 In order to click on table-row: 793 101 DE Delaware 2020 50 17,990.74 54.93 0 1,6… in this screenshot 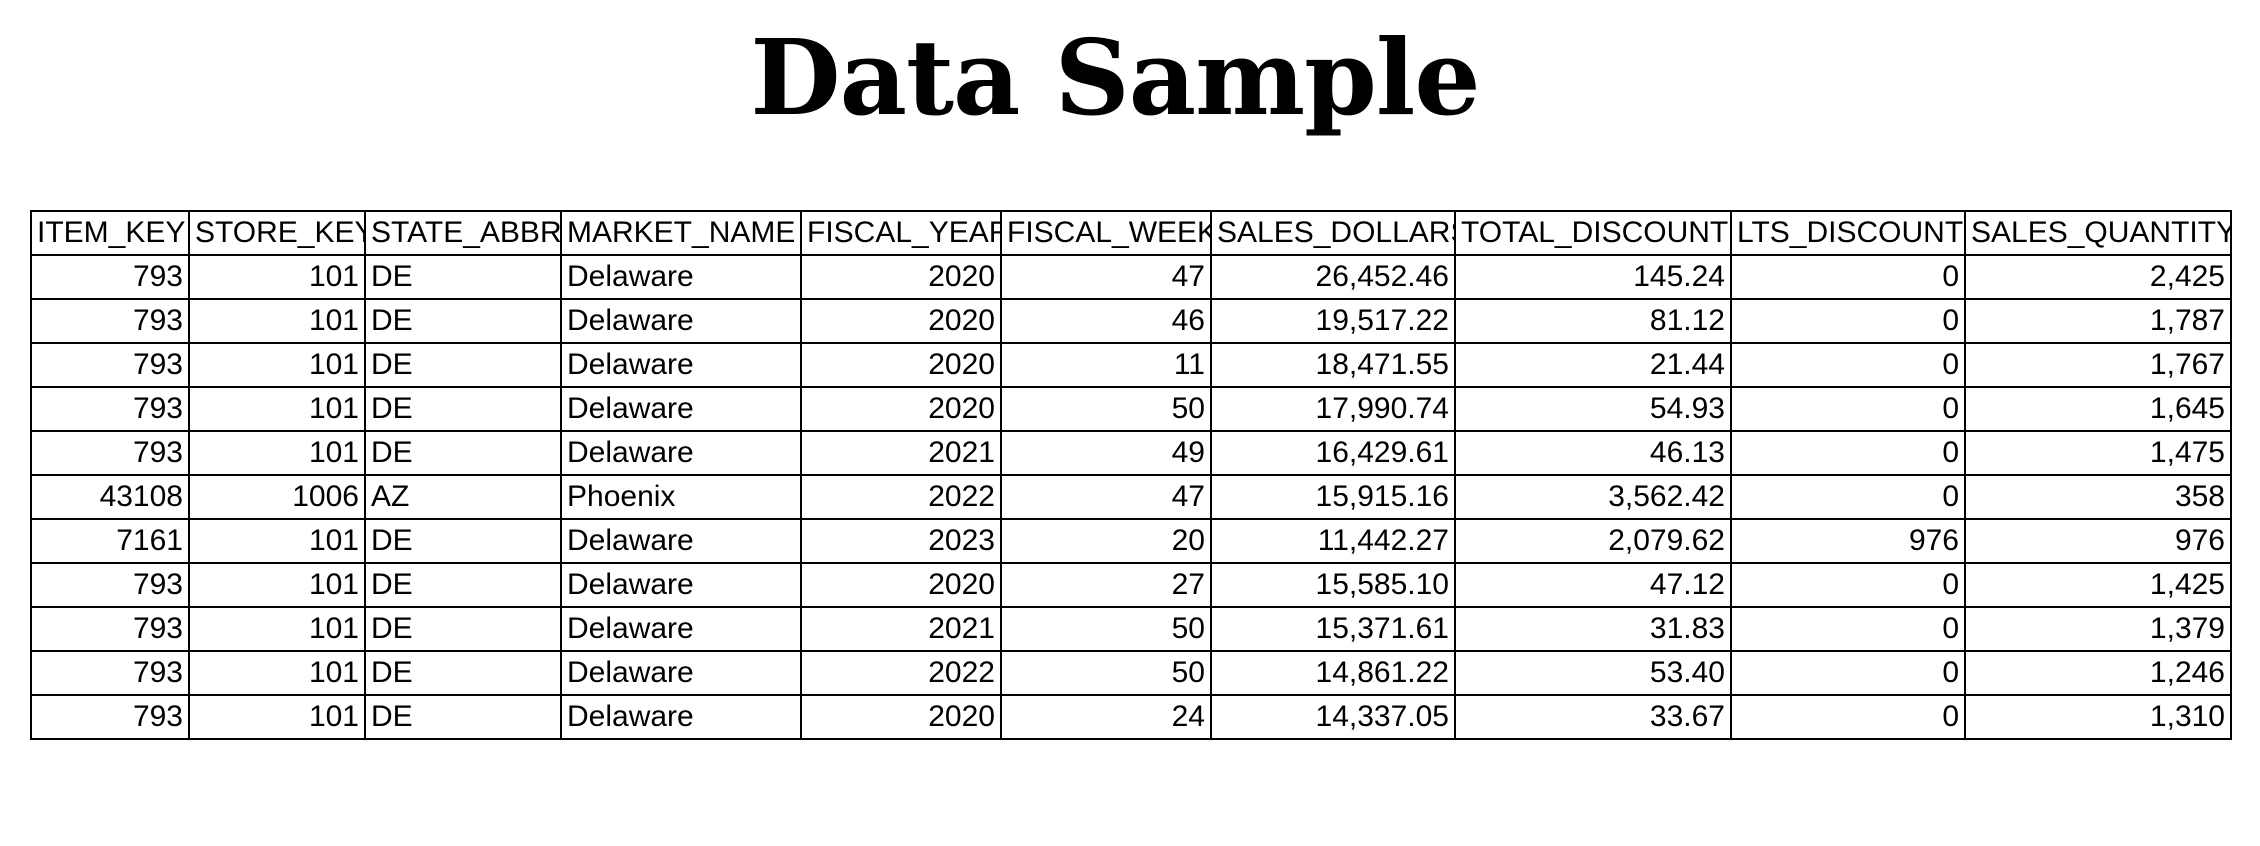, I will do `click(1131, 409)`.